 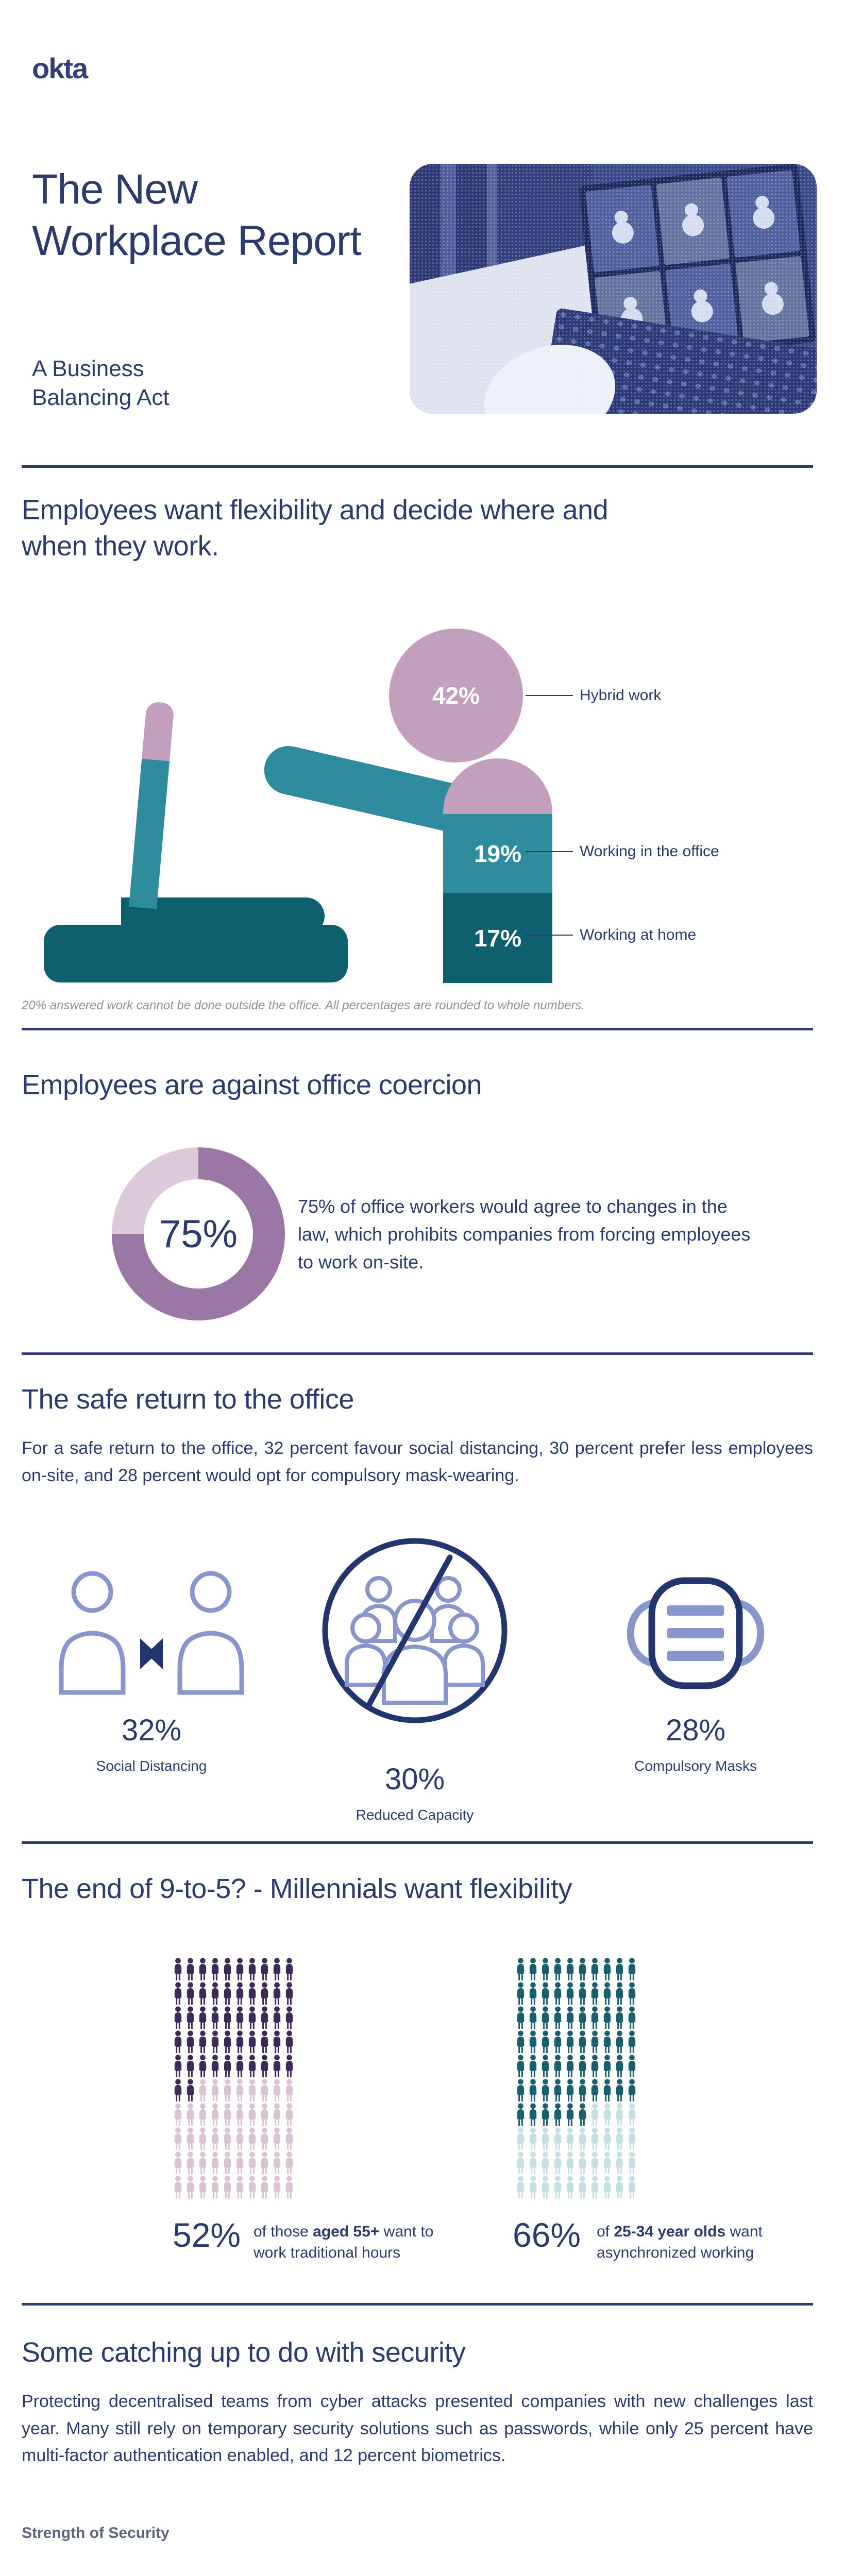 I want to click on stat-value-hybrid: 42%, so click(x=456, y=695).